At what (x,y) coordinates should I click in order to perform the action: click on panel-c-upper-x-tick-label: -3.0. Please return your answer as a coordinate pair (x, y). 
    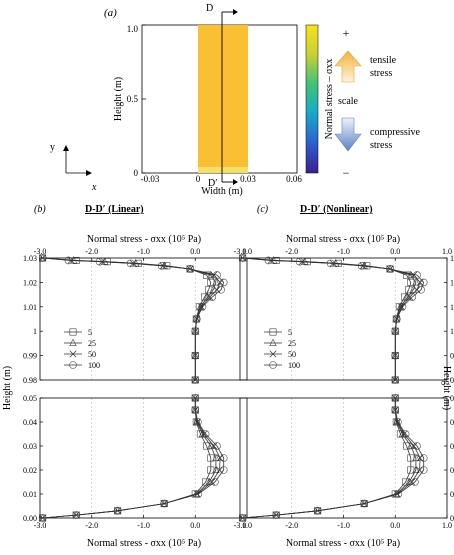
    Looking at the image, I should click on (240, 251).